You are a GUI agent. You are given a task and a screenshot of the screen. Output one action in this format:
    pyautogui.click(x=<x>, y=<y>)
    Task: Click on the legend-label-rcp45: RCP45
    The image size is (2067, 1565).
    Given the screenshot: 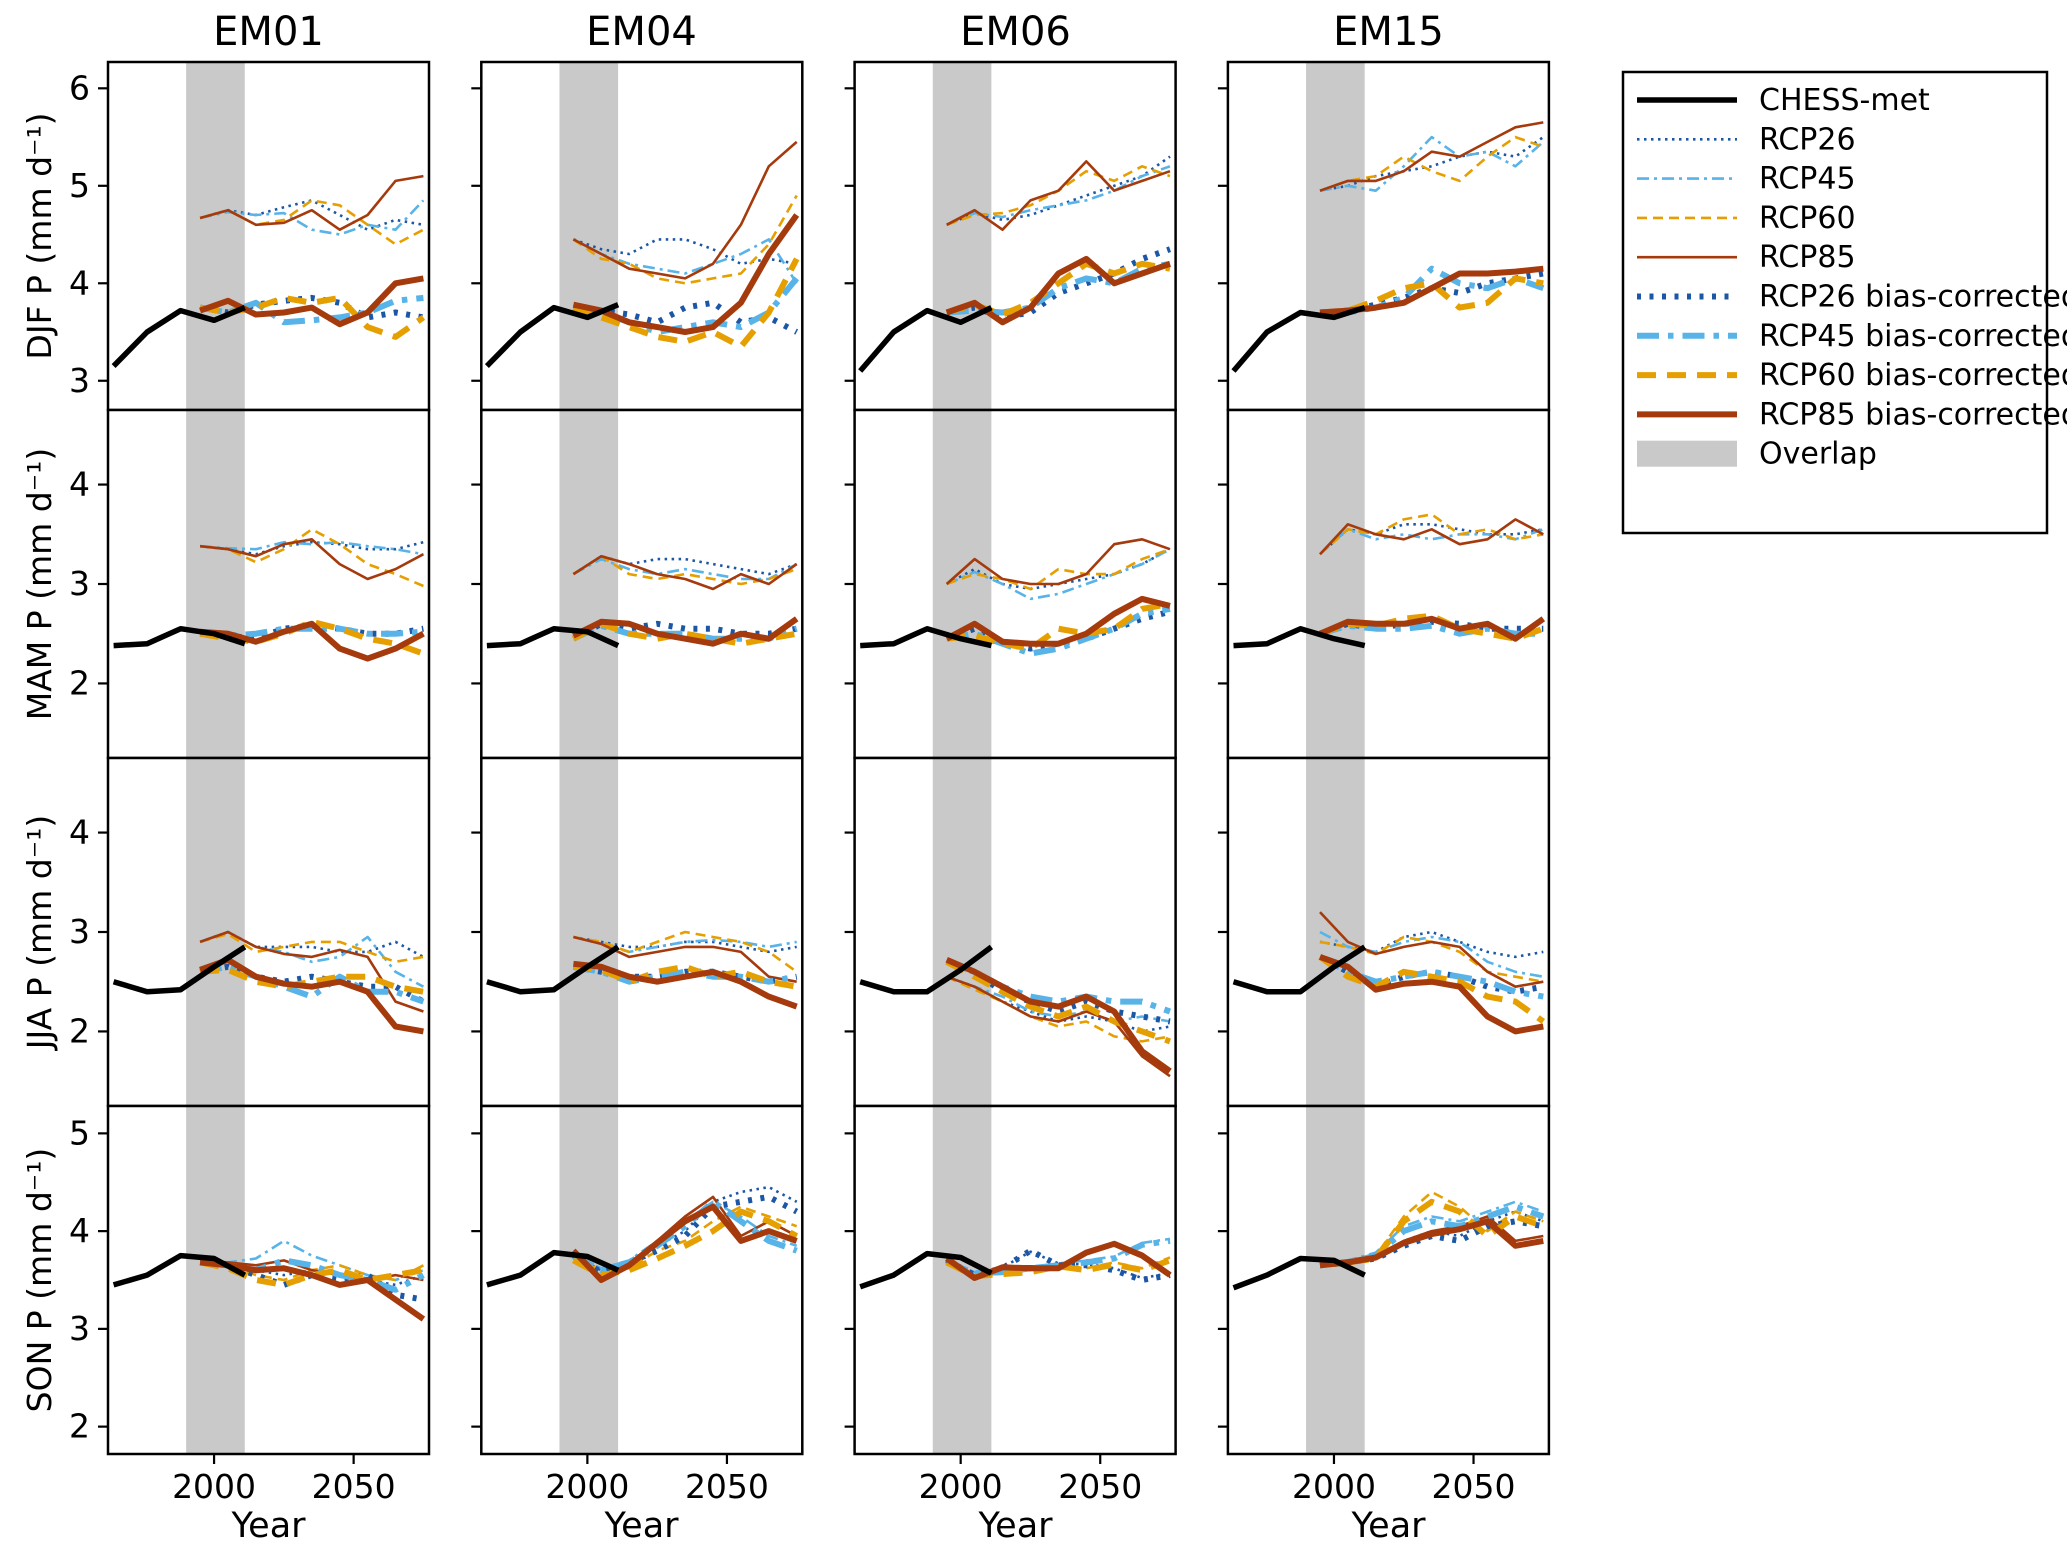 What is the action you would take?
    pyautogui.click(x=1807, y=179)
    